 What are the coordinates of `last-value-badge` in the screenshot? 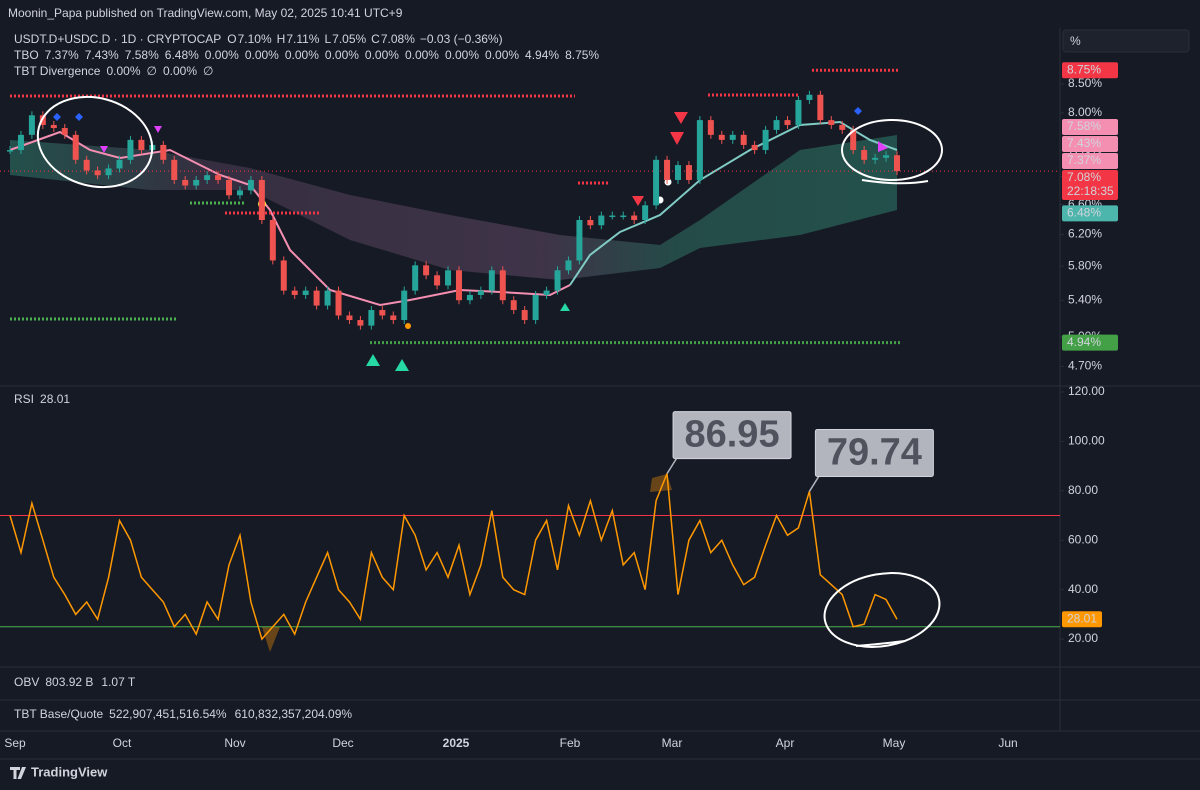 It's located at (1082, 619).